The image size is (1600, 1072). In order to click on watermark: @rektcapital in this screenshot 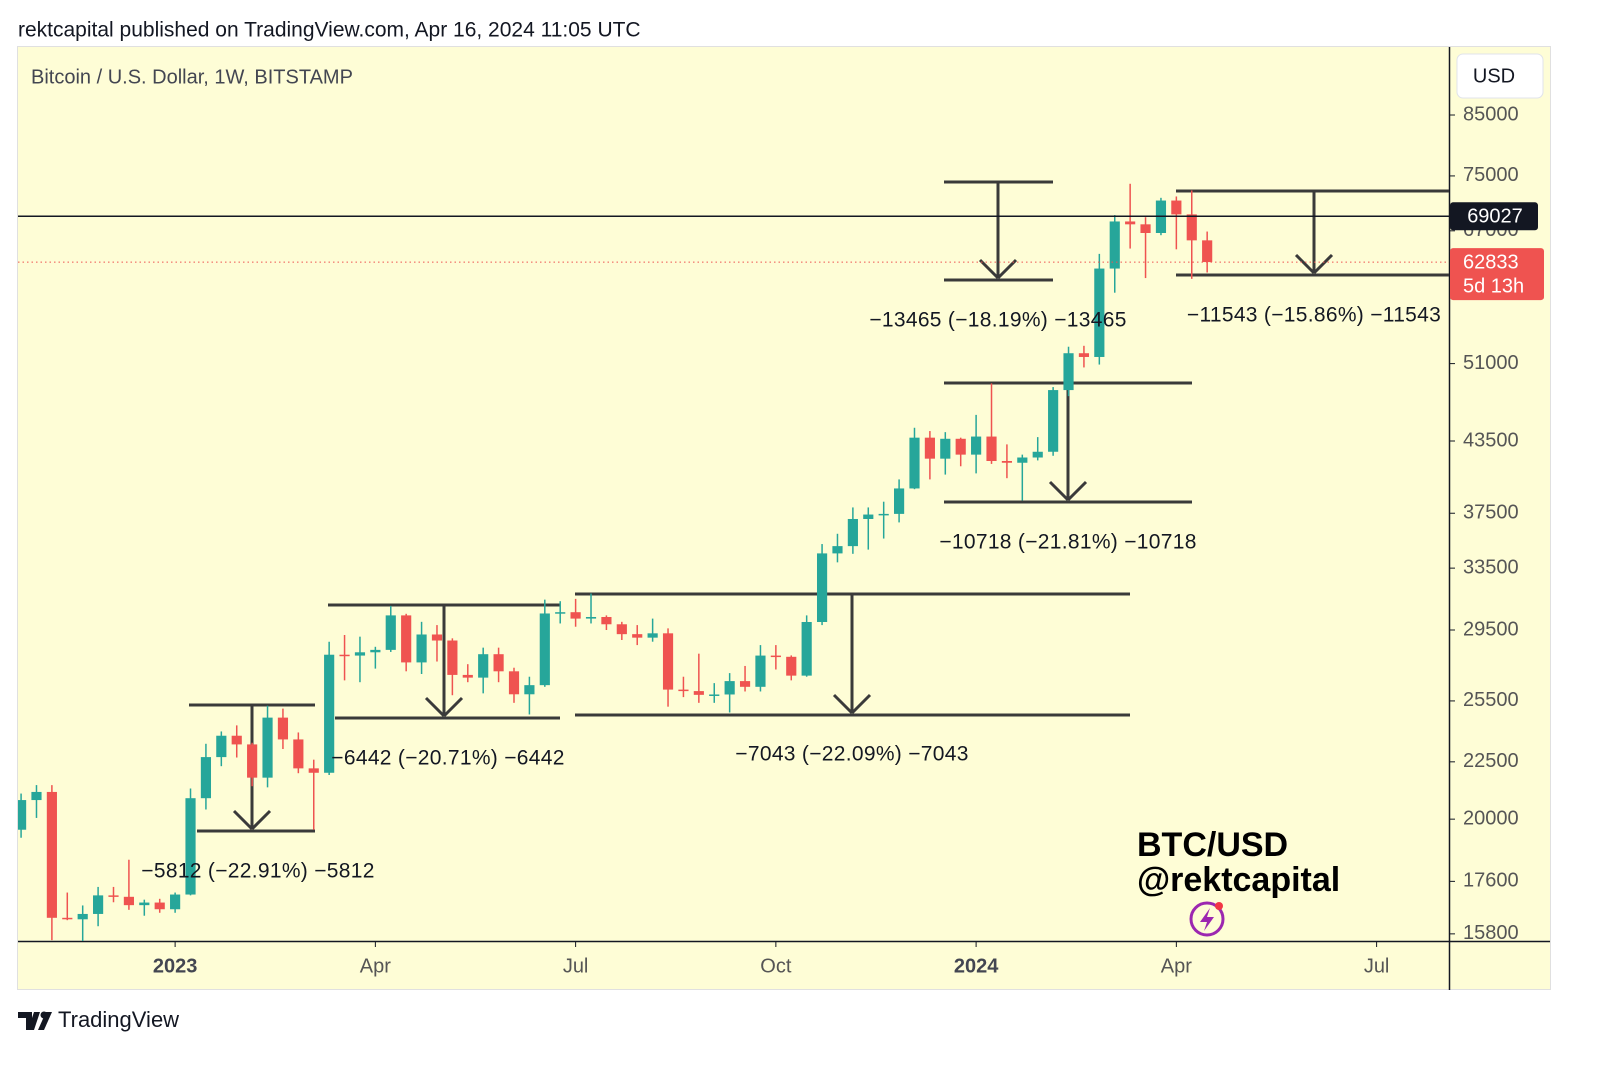, I will do `click(1238, 880)`.